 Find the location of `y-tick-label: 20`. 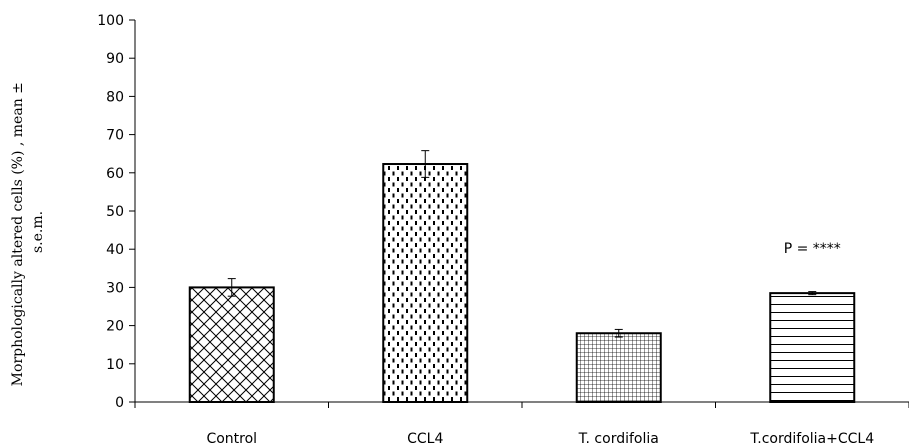

y-tick-label: 20 is located at coordinates (115, 327).